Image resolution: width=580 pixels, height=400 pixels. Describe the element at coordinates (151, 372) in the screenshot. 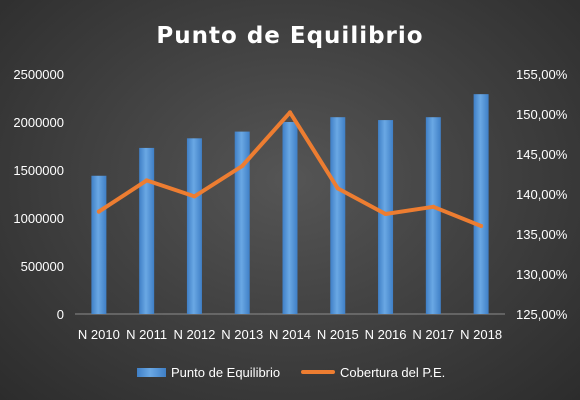

I see `legend-swatch-bar` at that location.